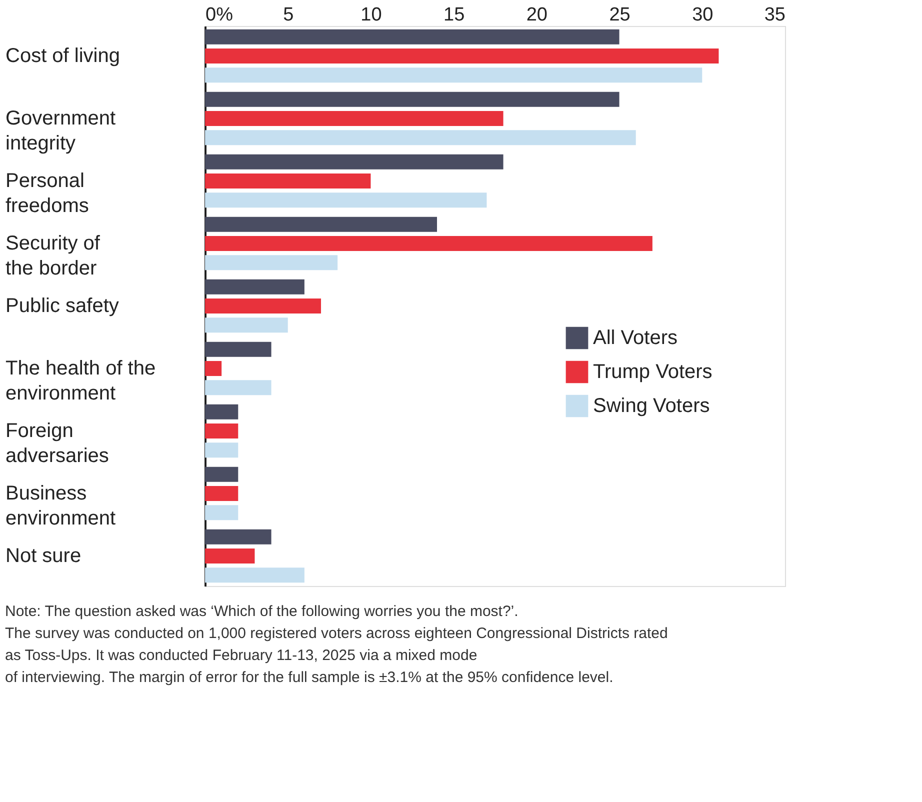 Image resolution: width=922 pixels, height=802 pixels. What do you see at coordinates (241, 655) in the screenshot?
I see `text: as Toss-Ups. It was conducted February 11-13, 2025 via a mixed mode` at bounding box center [241, 655].